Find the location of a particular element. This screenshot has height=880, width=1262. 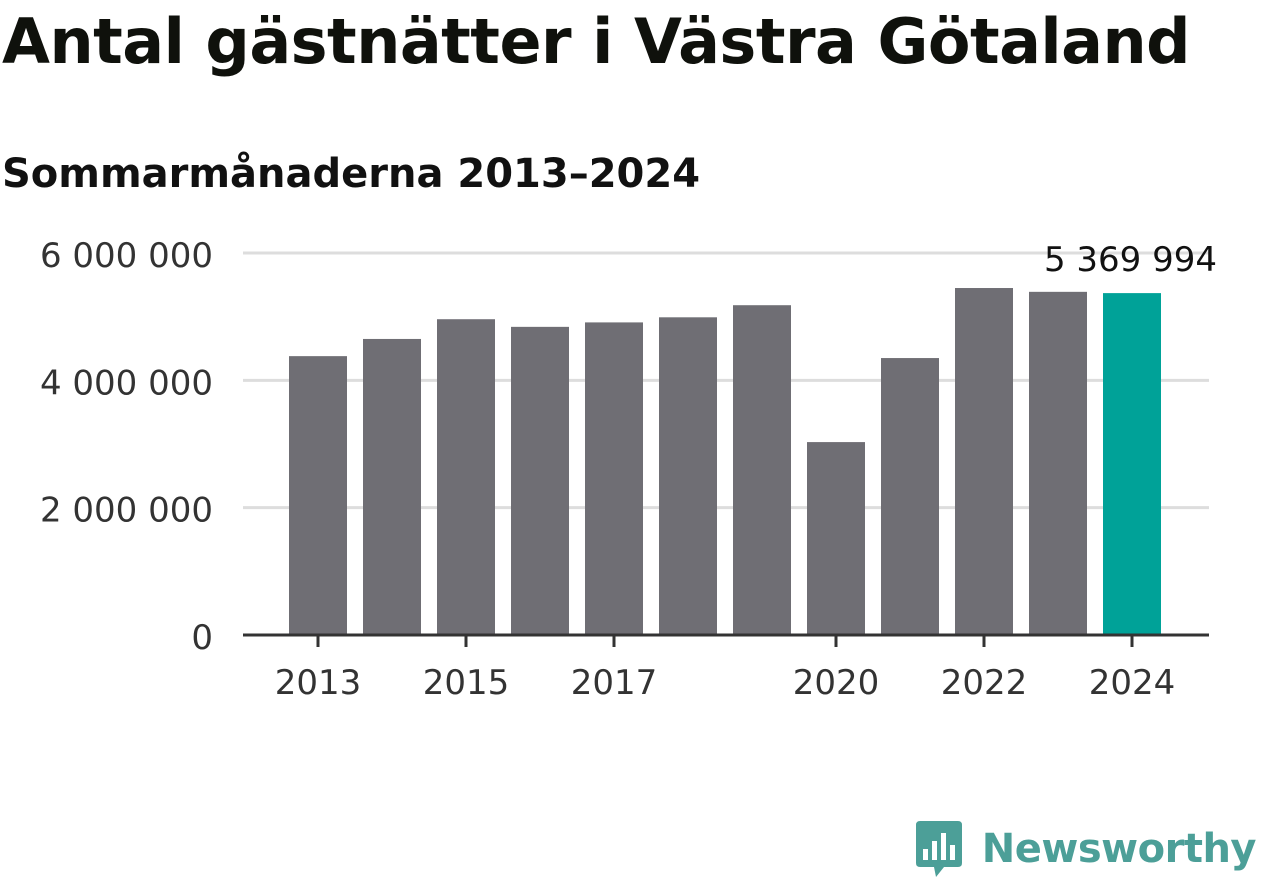

newsworthy-logo: Newsworthy is located at coordinates (1085, 849).